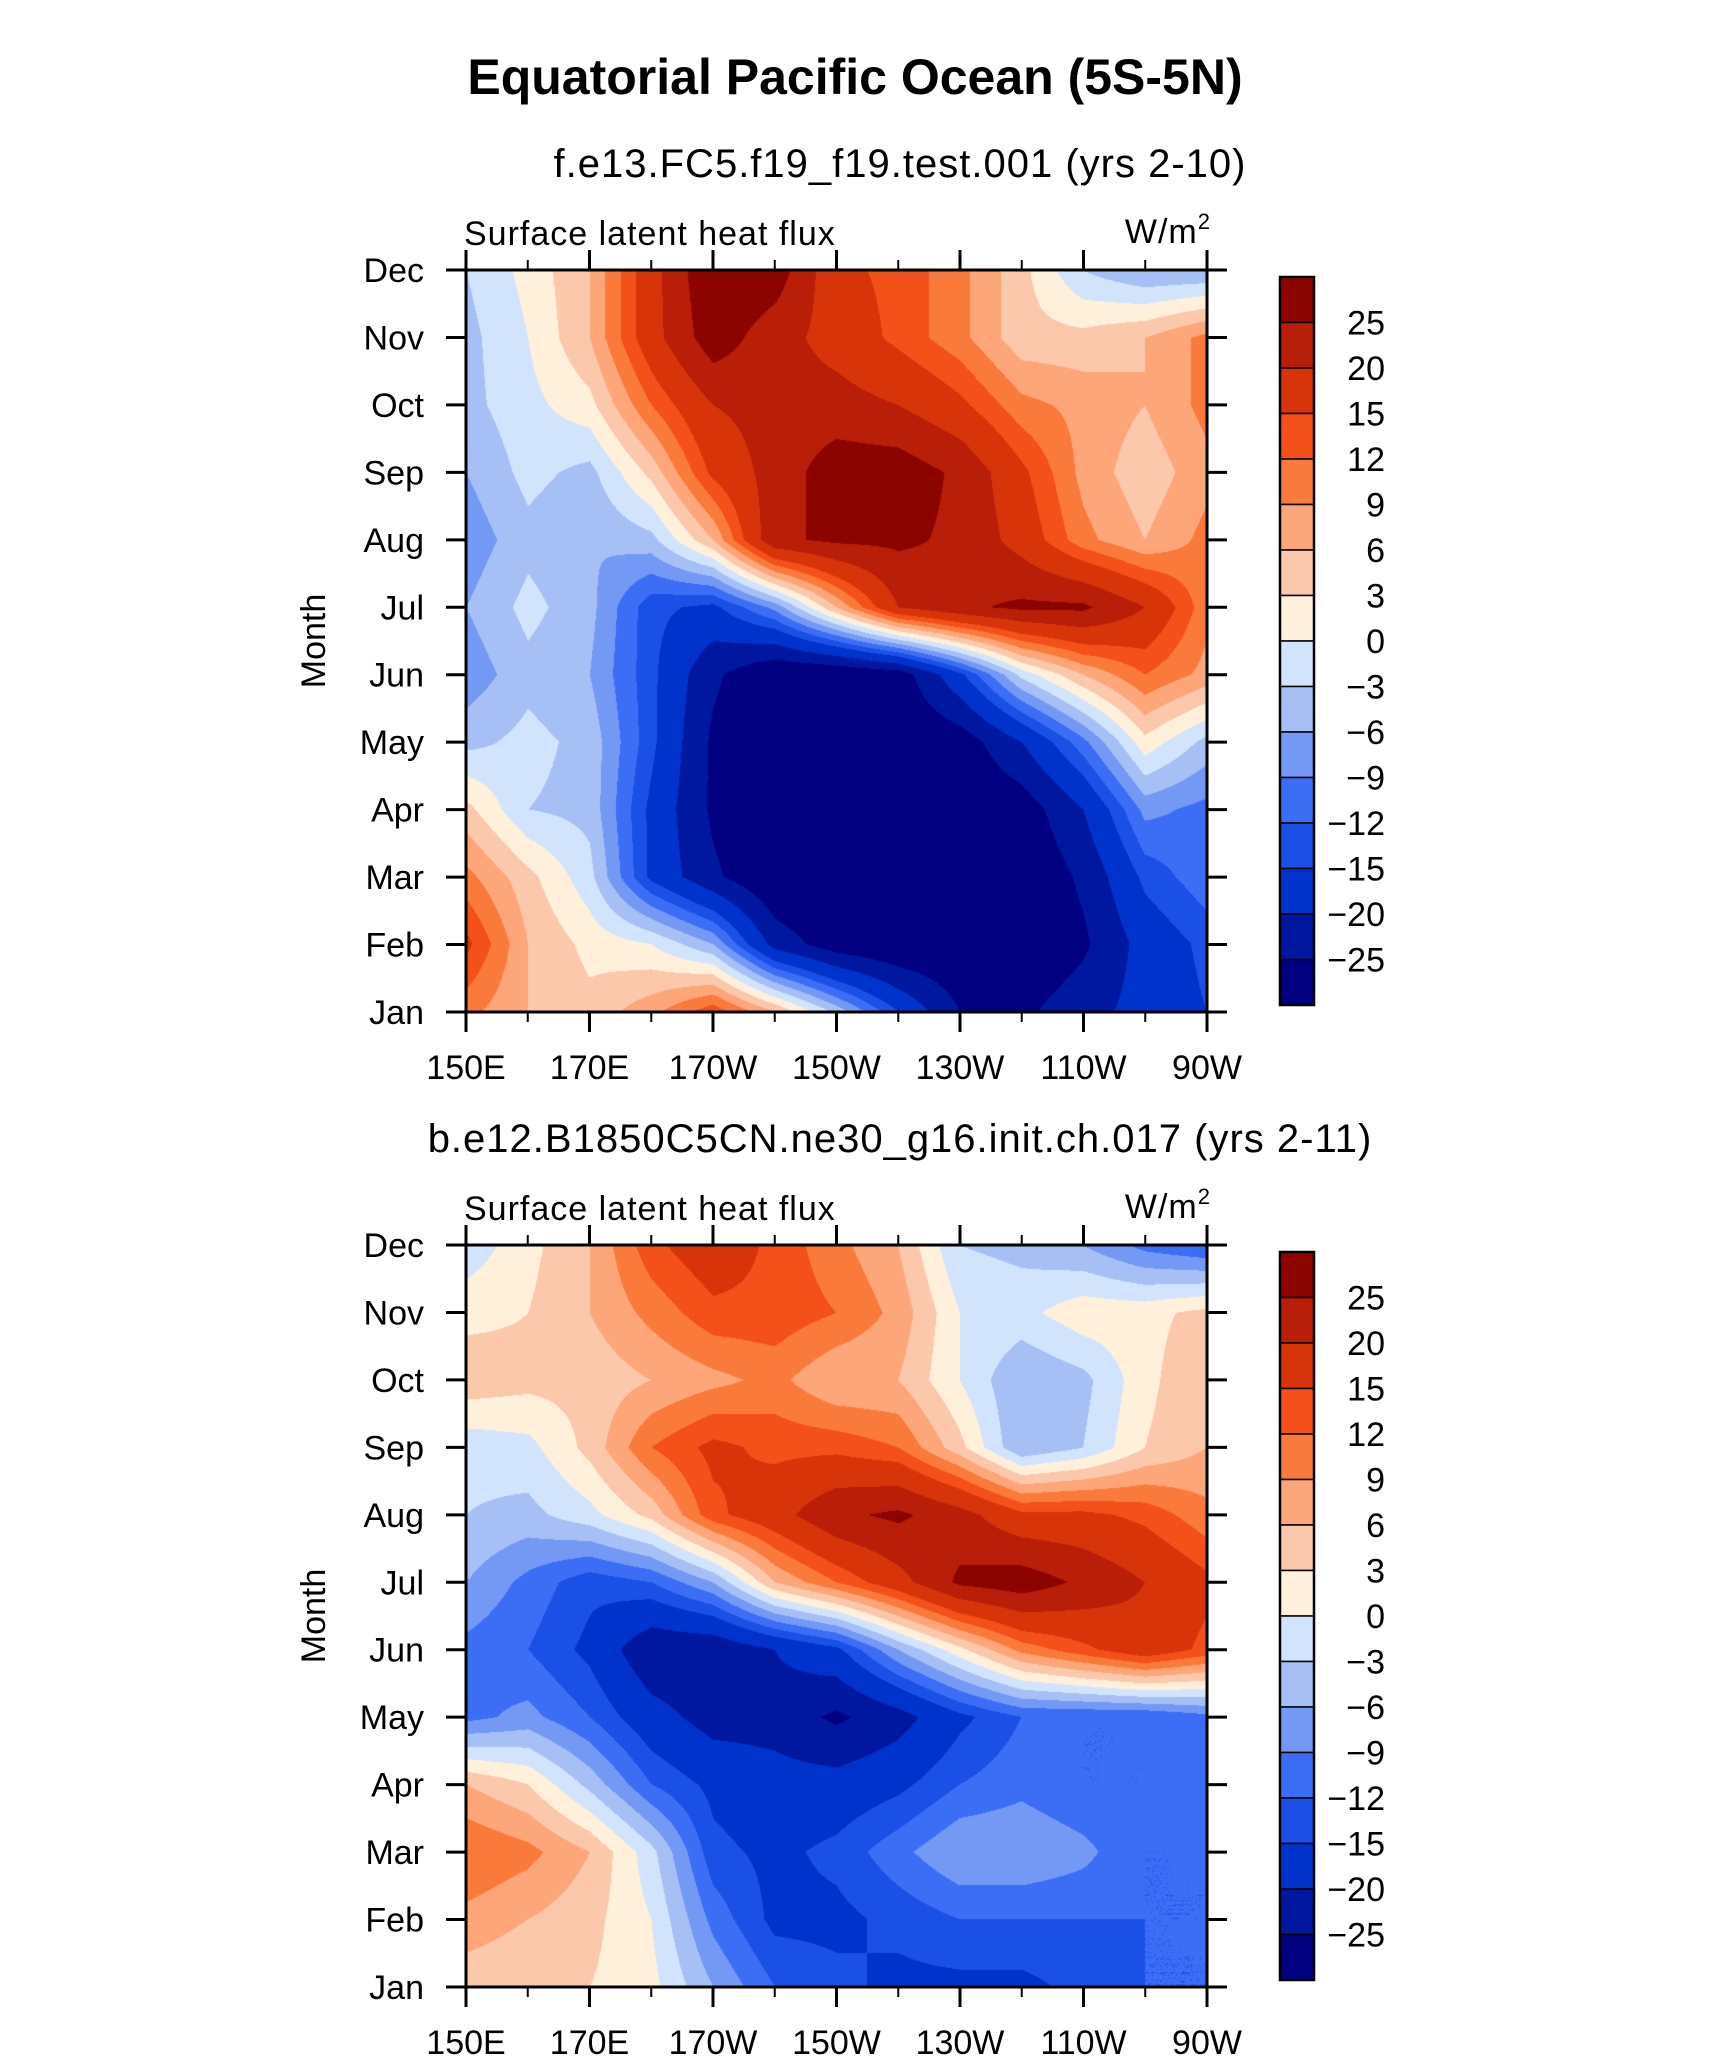 This screenshot has height=2062, width=1710. I want to click on page-title: Equatorial Pacific Ocean (5S-5N), so click(854, 77).